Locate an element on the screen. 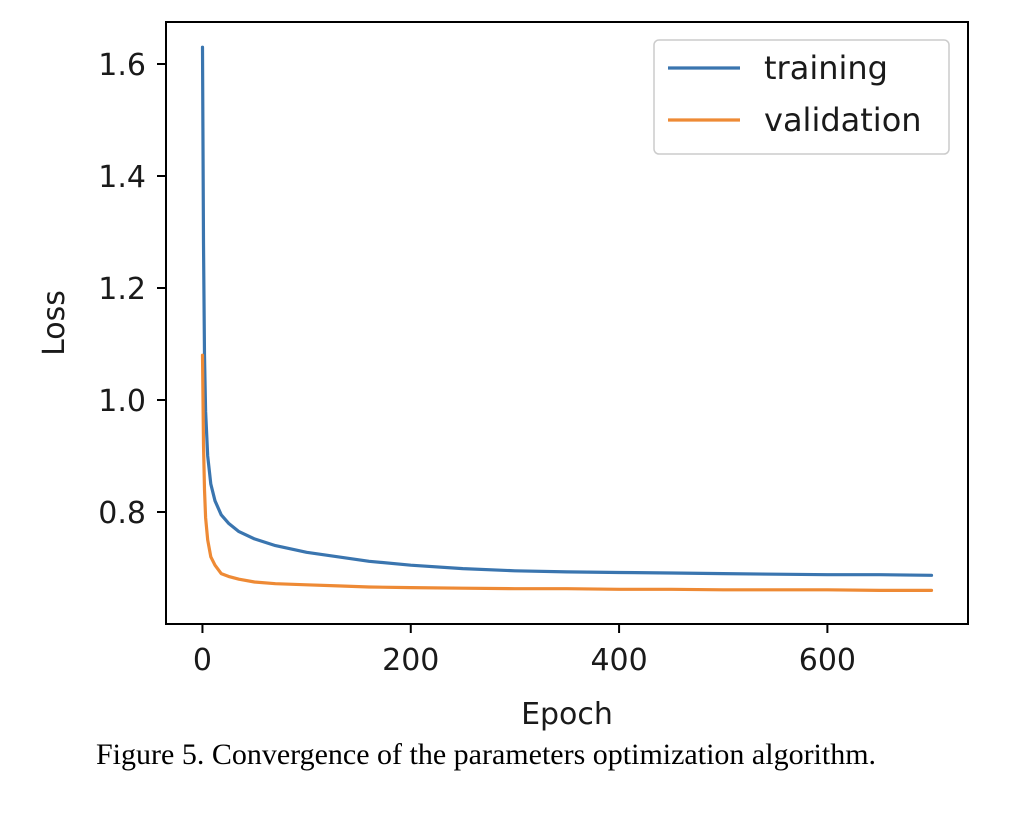 The image size is (1024, 822). y-tick-label: 0.8 is located at coordinates (122, 513).